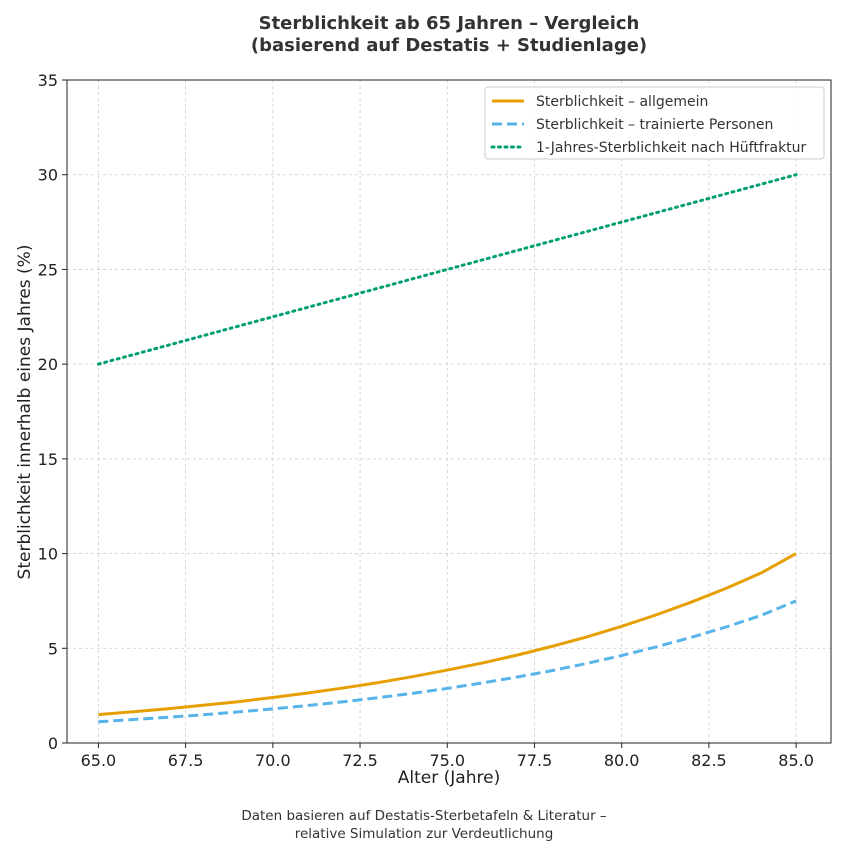 Image resolution: width=847 pixels, height=847 pixels. Describe the element at coordinates (449, 778) in the screenshot. I see `x-axis-label: Alter (Jahre)` at that location.